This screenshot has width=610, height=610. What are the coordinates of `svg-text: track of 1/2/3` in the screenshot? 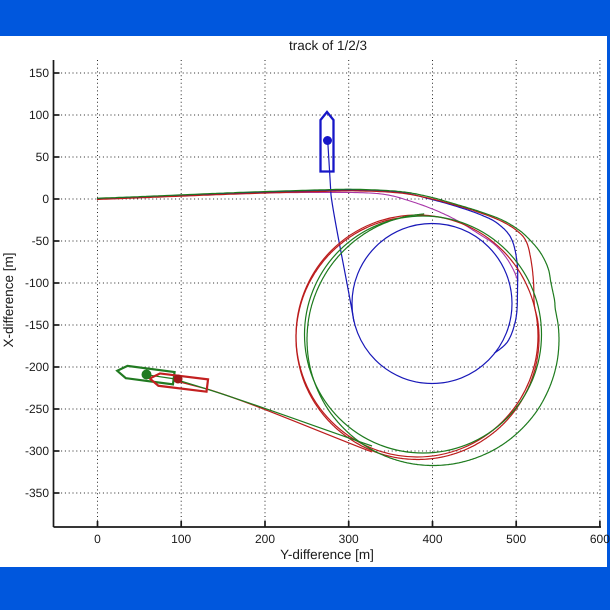 It's located at (328, 45).